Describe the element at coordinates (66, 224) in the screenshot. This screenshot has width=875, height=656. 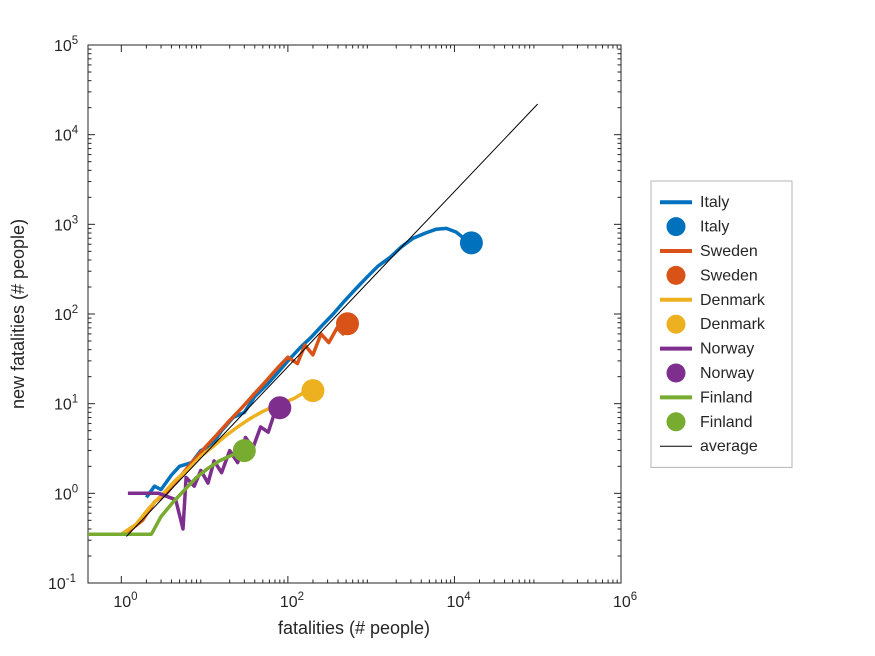
I see `y-tick-label: 10³` at that location.